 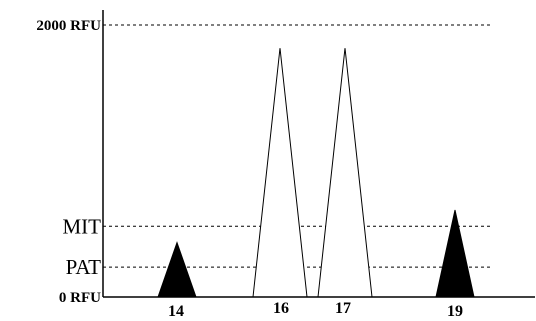 I want to click on peak-label-19: 19, so click(x=455, y=311).